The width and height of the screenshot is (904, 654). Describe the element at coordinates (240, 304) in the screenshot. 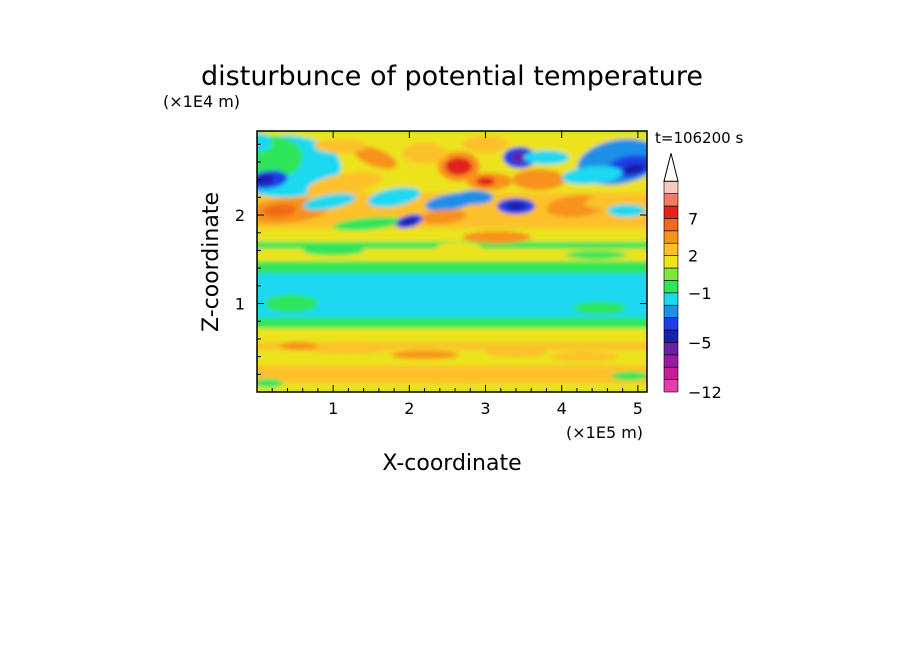

I see `y-tick-label: 1` at that location.